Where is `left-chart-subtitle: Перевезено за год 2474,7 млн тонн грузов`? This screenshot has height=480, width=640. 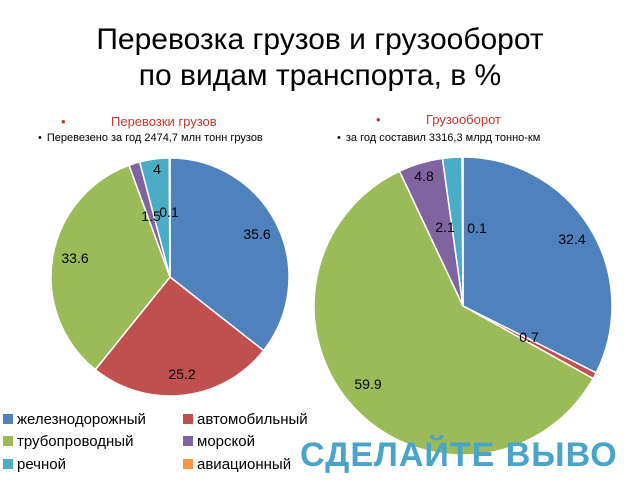
left-chart-subtitle: Перевезено за год 2474,7 млн тонн грузов is located at coordinates (154, 138).